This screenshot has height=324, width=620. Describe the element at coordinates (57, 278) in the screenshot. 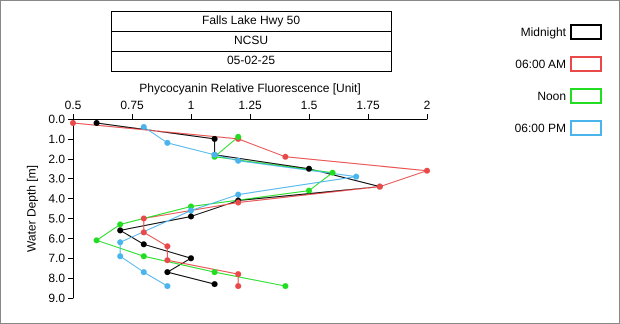

I see `y-tick-label: 8.0` at that location.